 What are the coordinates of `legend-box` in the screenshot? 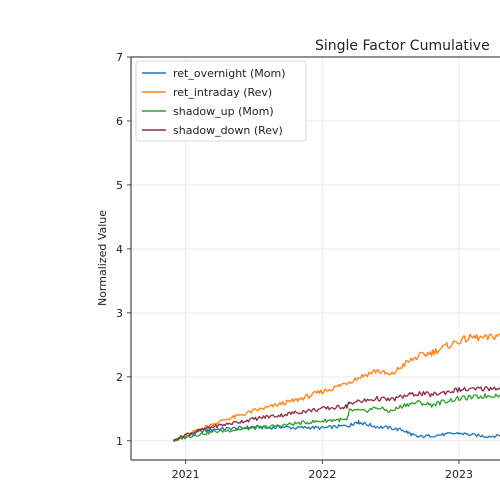 It's located at (221, 101).